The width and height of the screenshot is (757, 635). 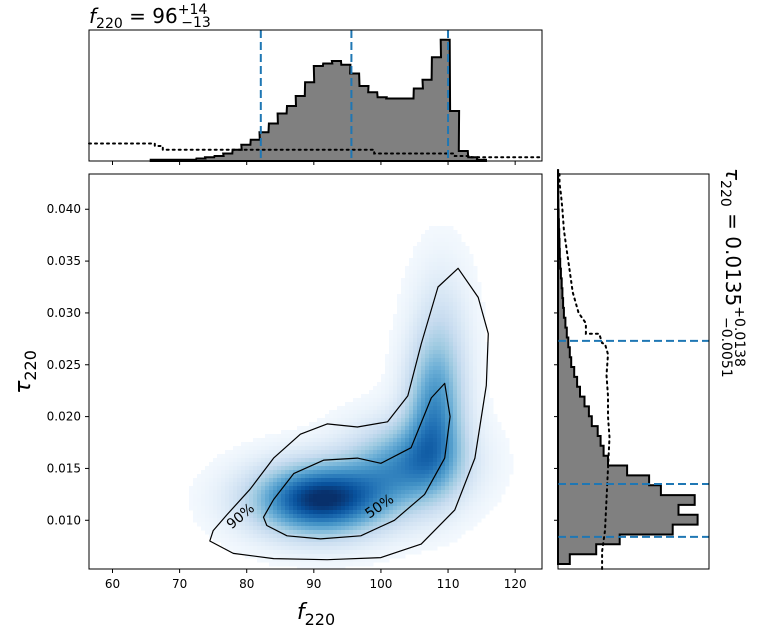 I want to click on f220-quantile-lines, so click(x=354, y=95).